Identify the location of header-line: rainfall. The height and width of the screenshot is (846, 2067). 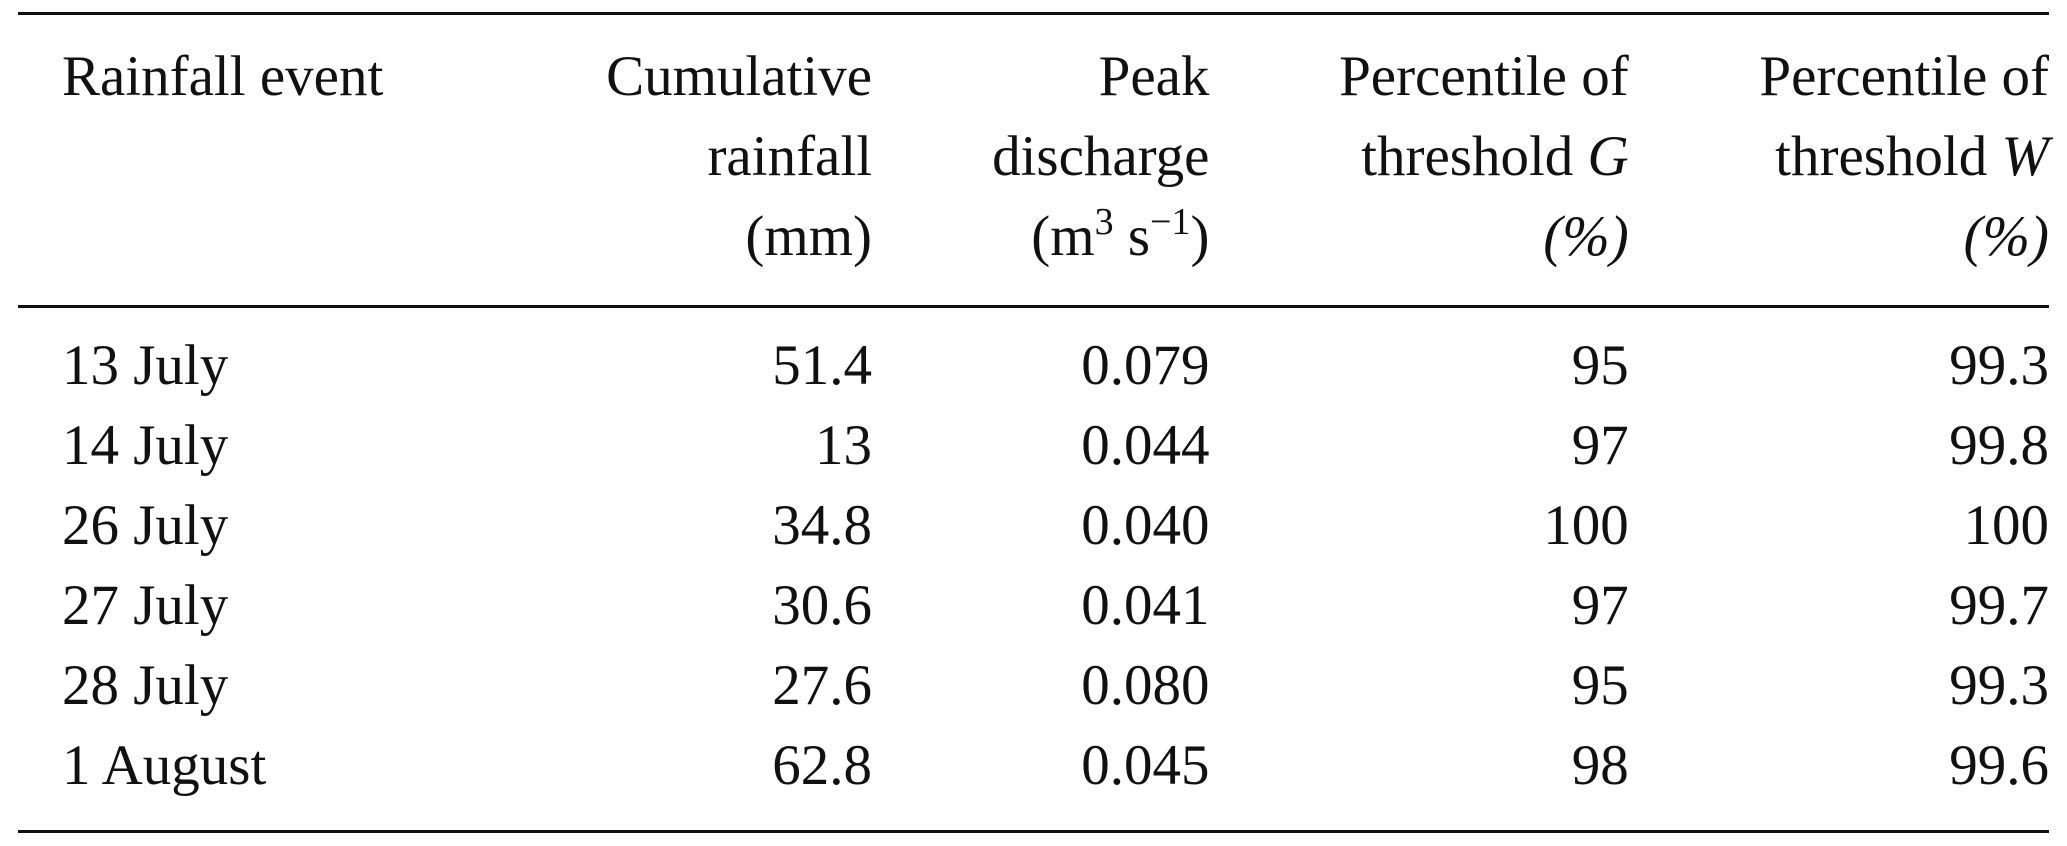
(790, 156).